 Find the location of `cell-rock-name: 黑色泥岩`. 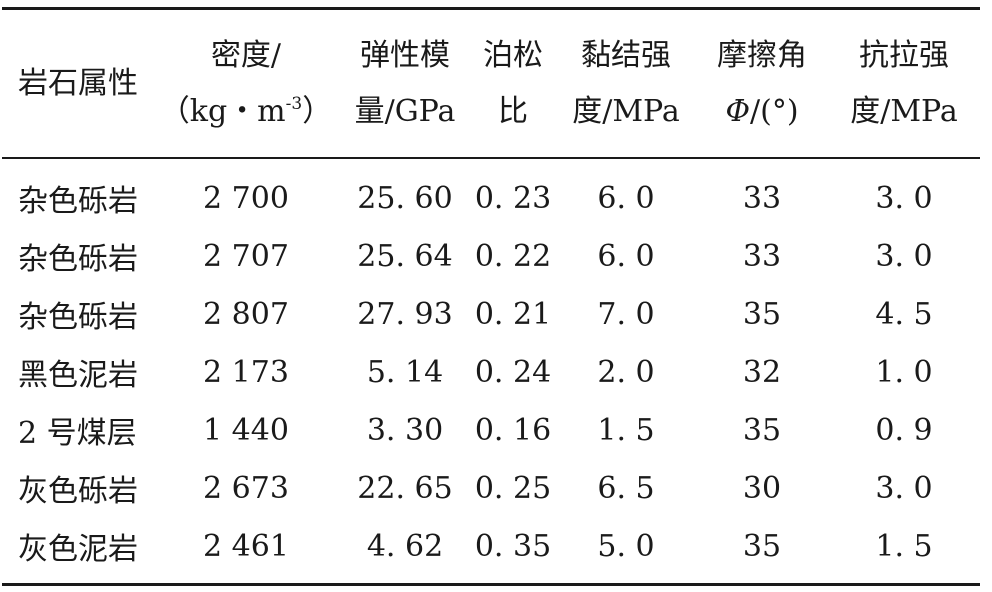

cell-rock-name: 黑色泥岩 is located at coordinates (78, 375).